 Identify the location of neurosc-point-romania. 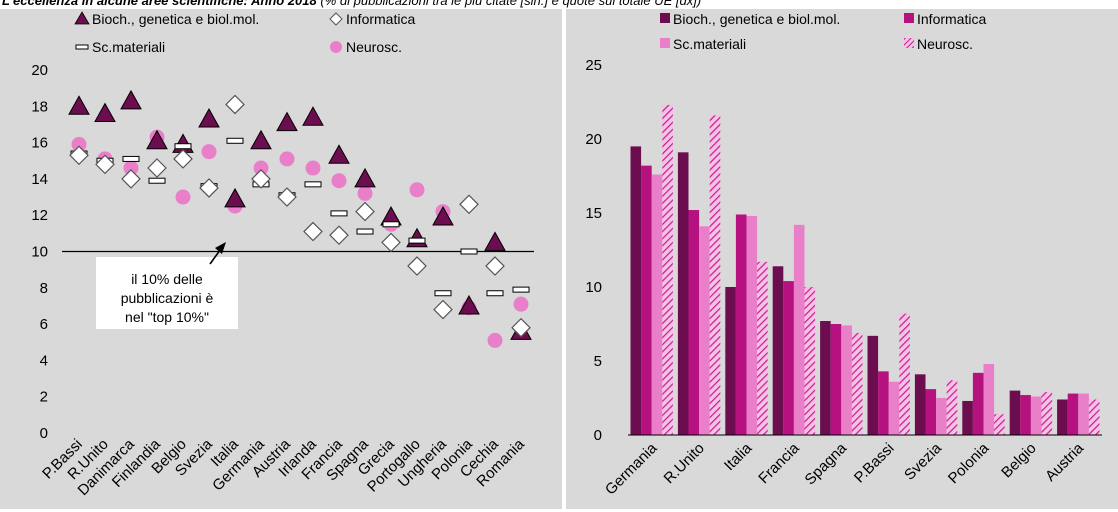
(521, 304).